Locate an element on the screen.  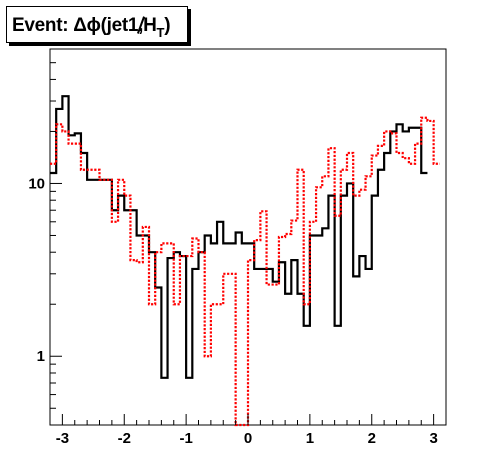
title-phi: ϕ is located at coordinates (93, 25).